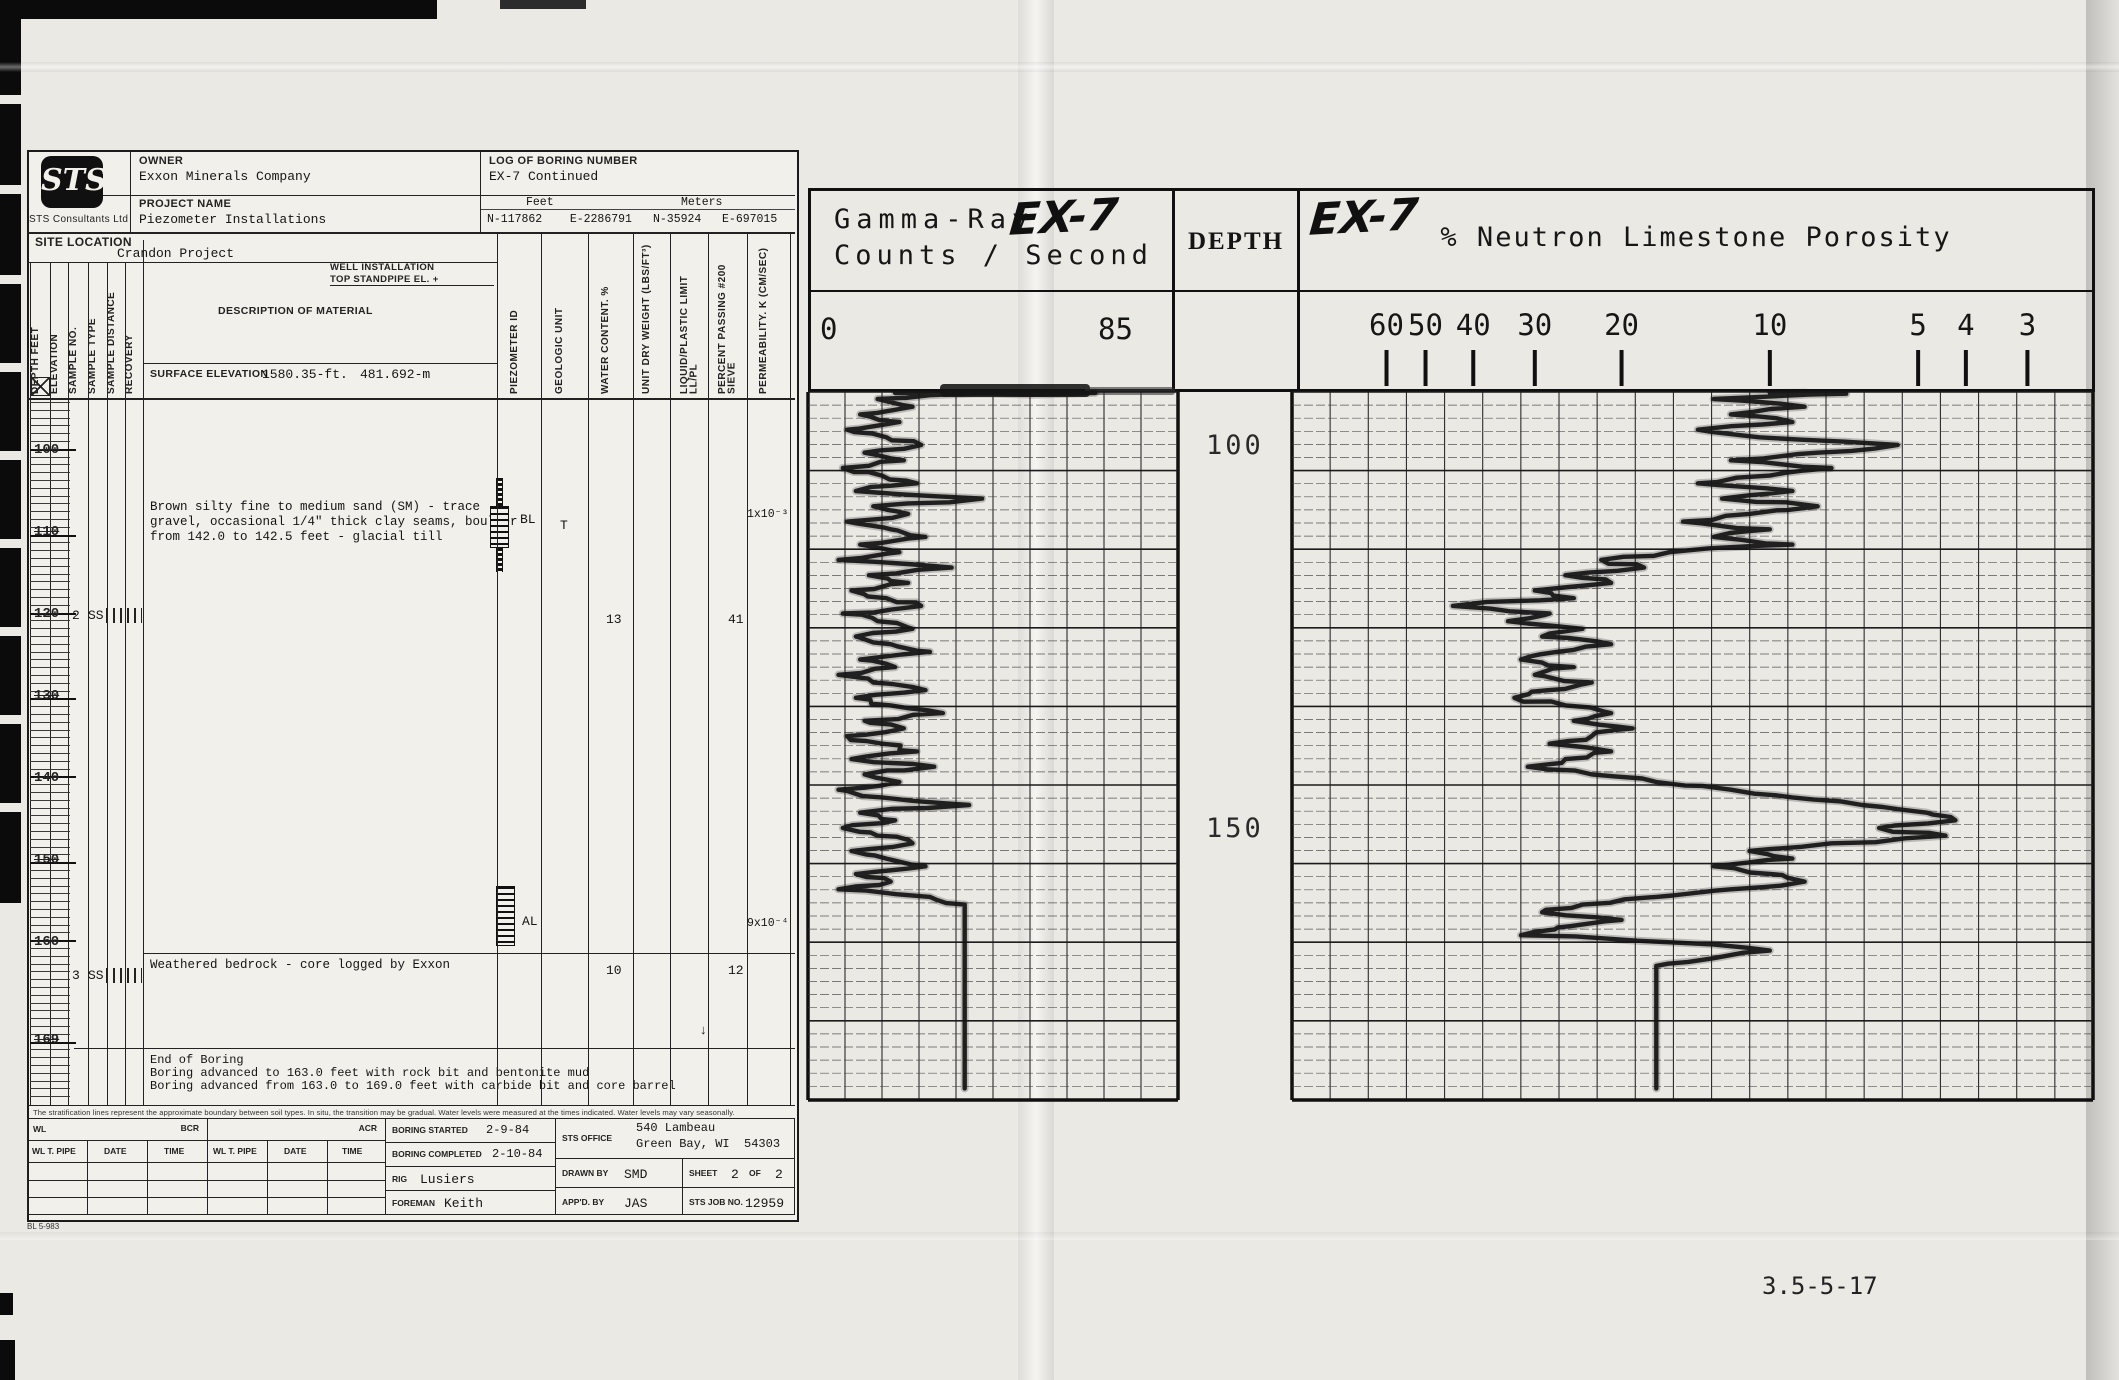  Describe the element at coordinates (636, 1174) in the screenshot. I see `drawn-by-value: SMD` at that location.